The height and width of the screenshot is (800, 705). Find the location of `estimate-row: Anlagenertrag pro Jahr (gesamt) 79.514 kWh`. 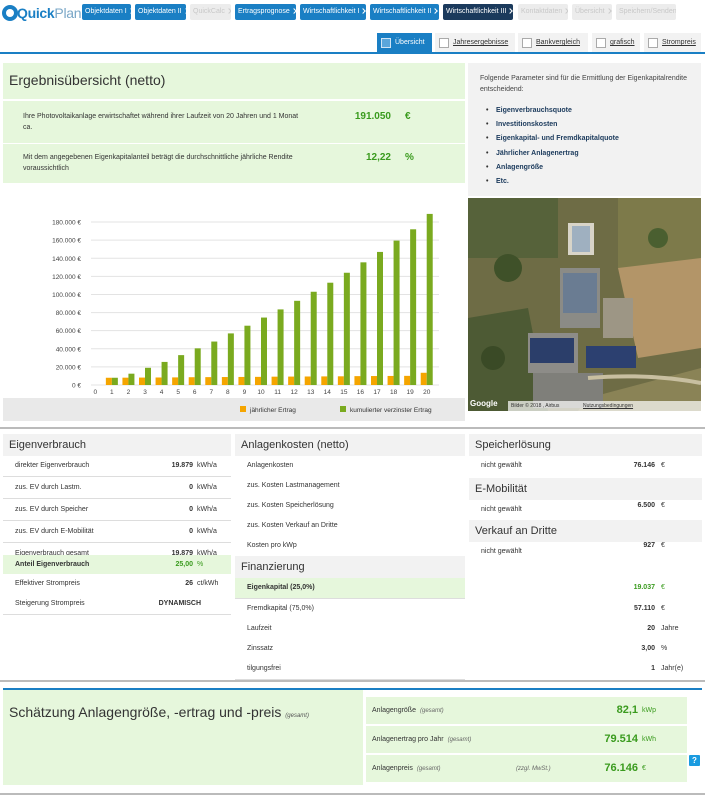

estimate-row: Anlagenertrag pro Jahr (gesamt) 79.514 kWh is located at coordinates (526, 739).